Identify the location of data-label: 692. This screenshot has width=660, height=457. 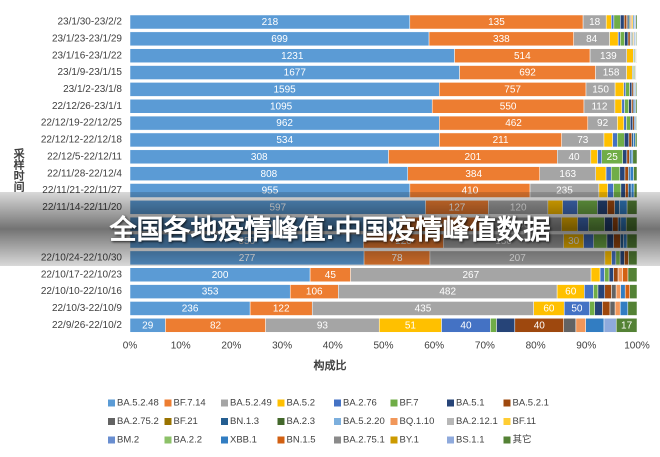
(527, 73).